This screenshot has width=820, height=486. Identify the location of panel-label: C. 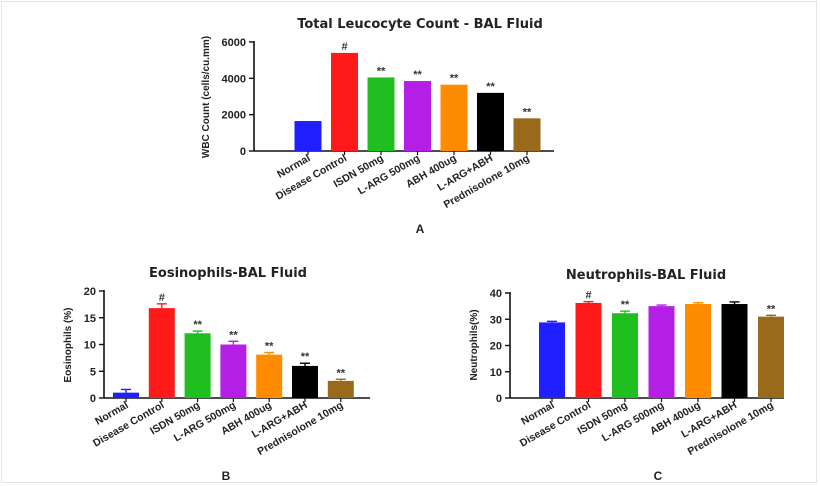
(658, 476).